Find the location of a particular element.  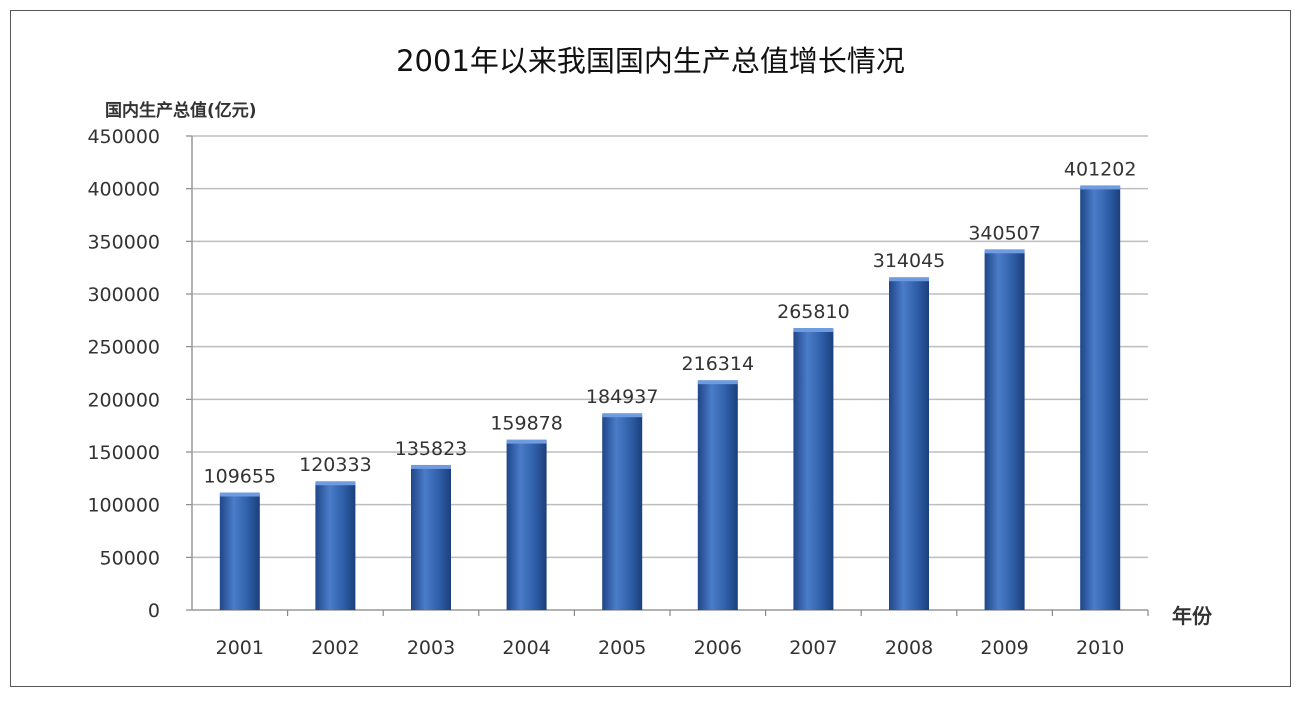

data-label: 109655 is located at coordinates (240, 476).